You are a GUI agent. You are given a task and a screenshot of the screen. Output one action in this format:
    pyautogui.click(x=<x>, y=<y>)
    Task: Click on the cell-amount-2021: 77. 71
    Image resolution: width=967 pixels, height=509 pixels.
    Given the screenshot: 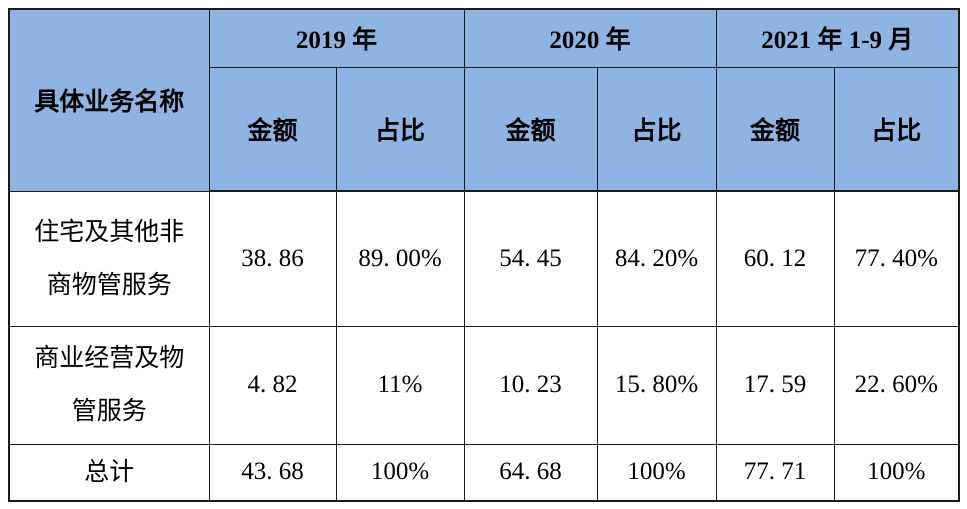 What is the action you would take?
    pyautogui.click(x=775, y=472)
    